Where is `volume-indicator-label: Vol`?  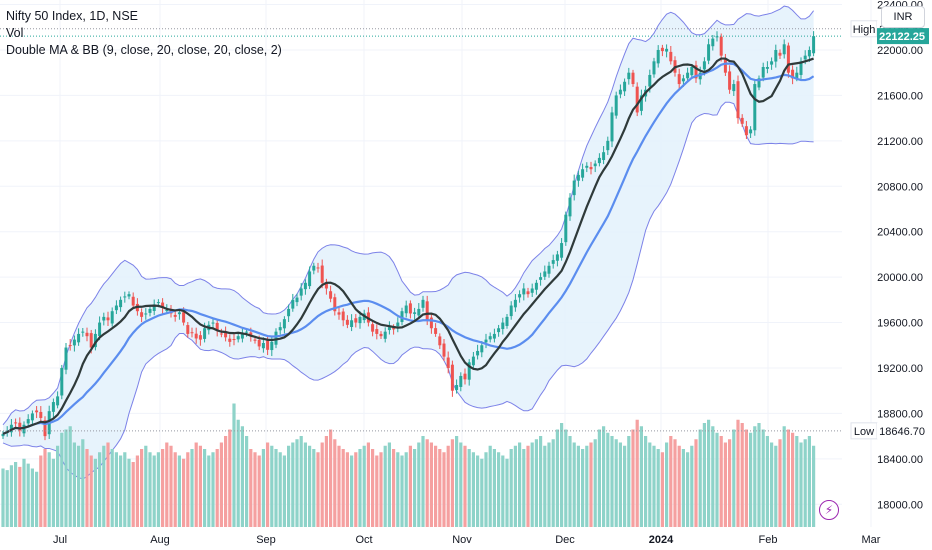 volume-indicator-label: Vol is located at coordinates (15, 33).